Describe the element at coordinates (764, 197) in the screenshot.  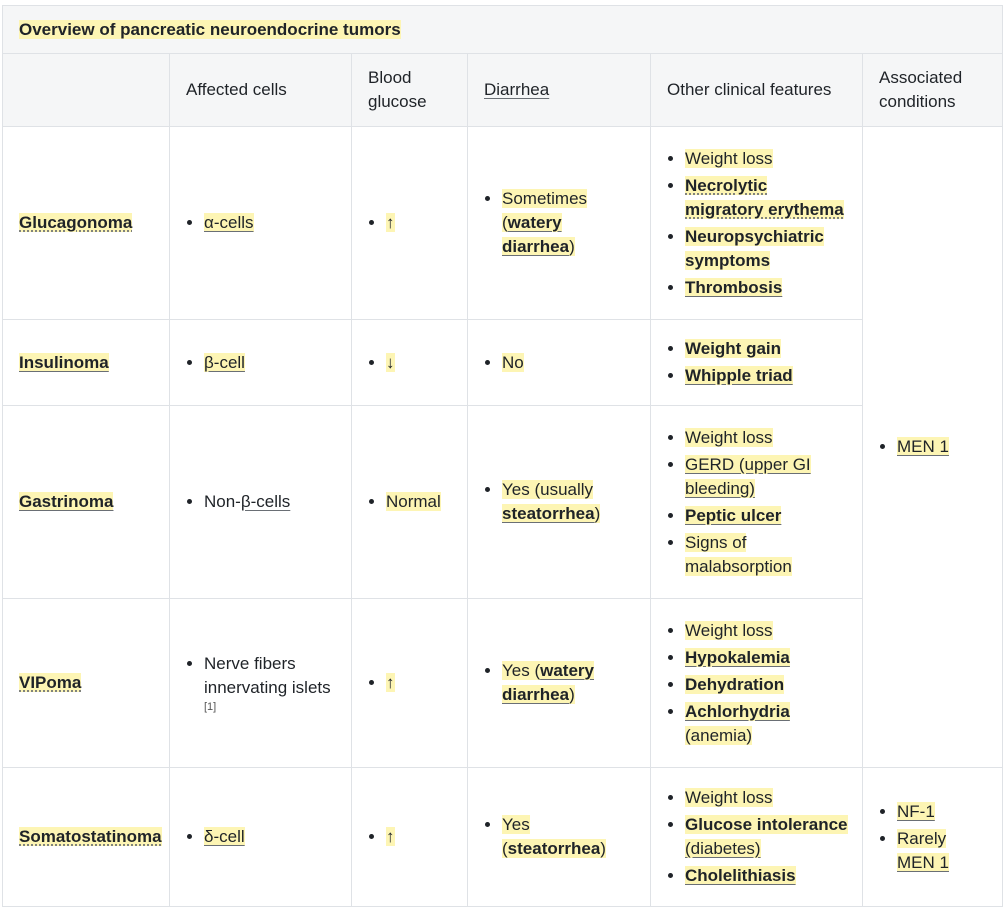
I see `necrolytic-erythema-link: Necrolytic migratory erythema` at that location.